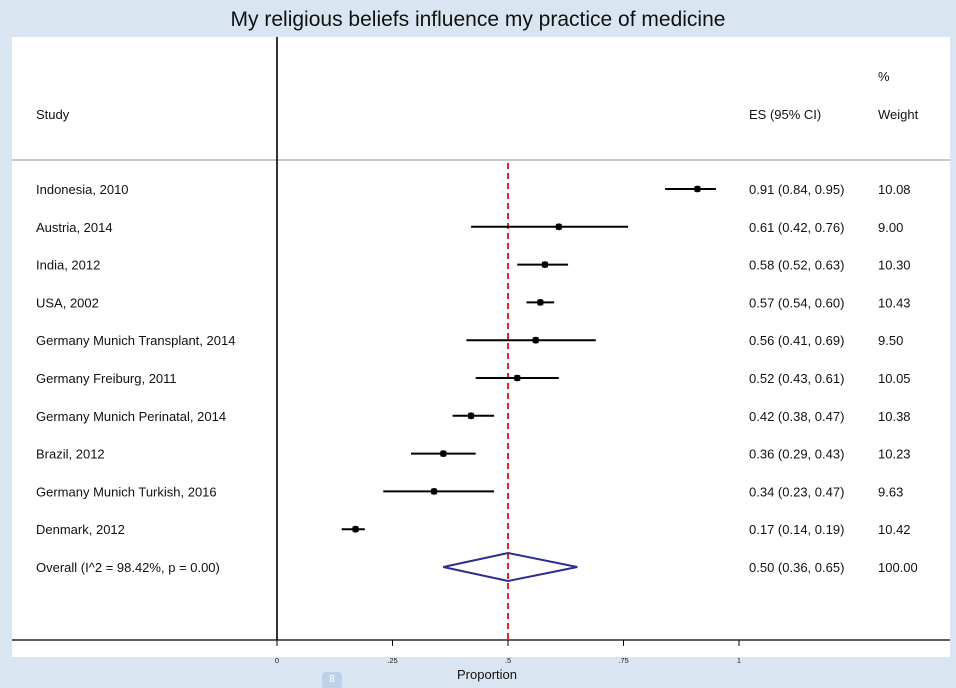  I want to click on study-label: Germany Munich Perinatal, 2014, so click(131, 416).